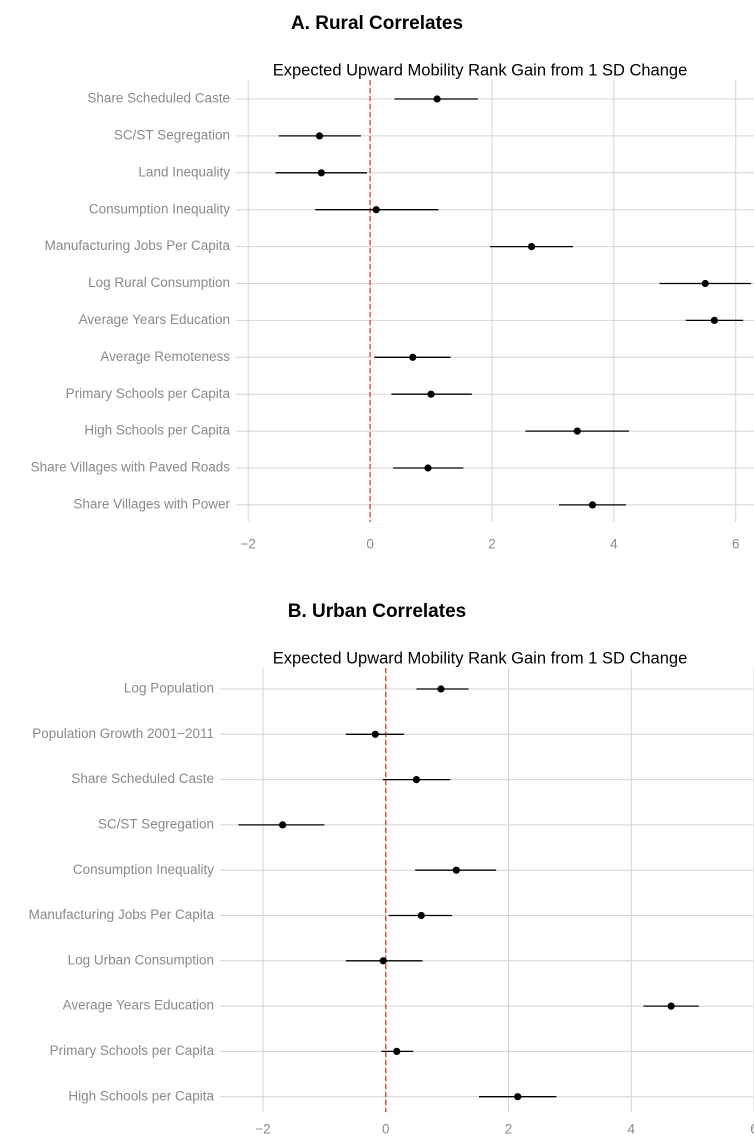  I want to click on urban-category-label: High Schools per Capita, so click(141, 1095).